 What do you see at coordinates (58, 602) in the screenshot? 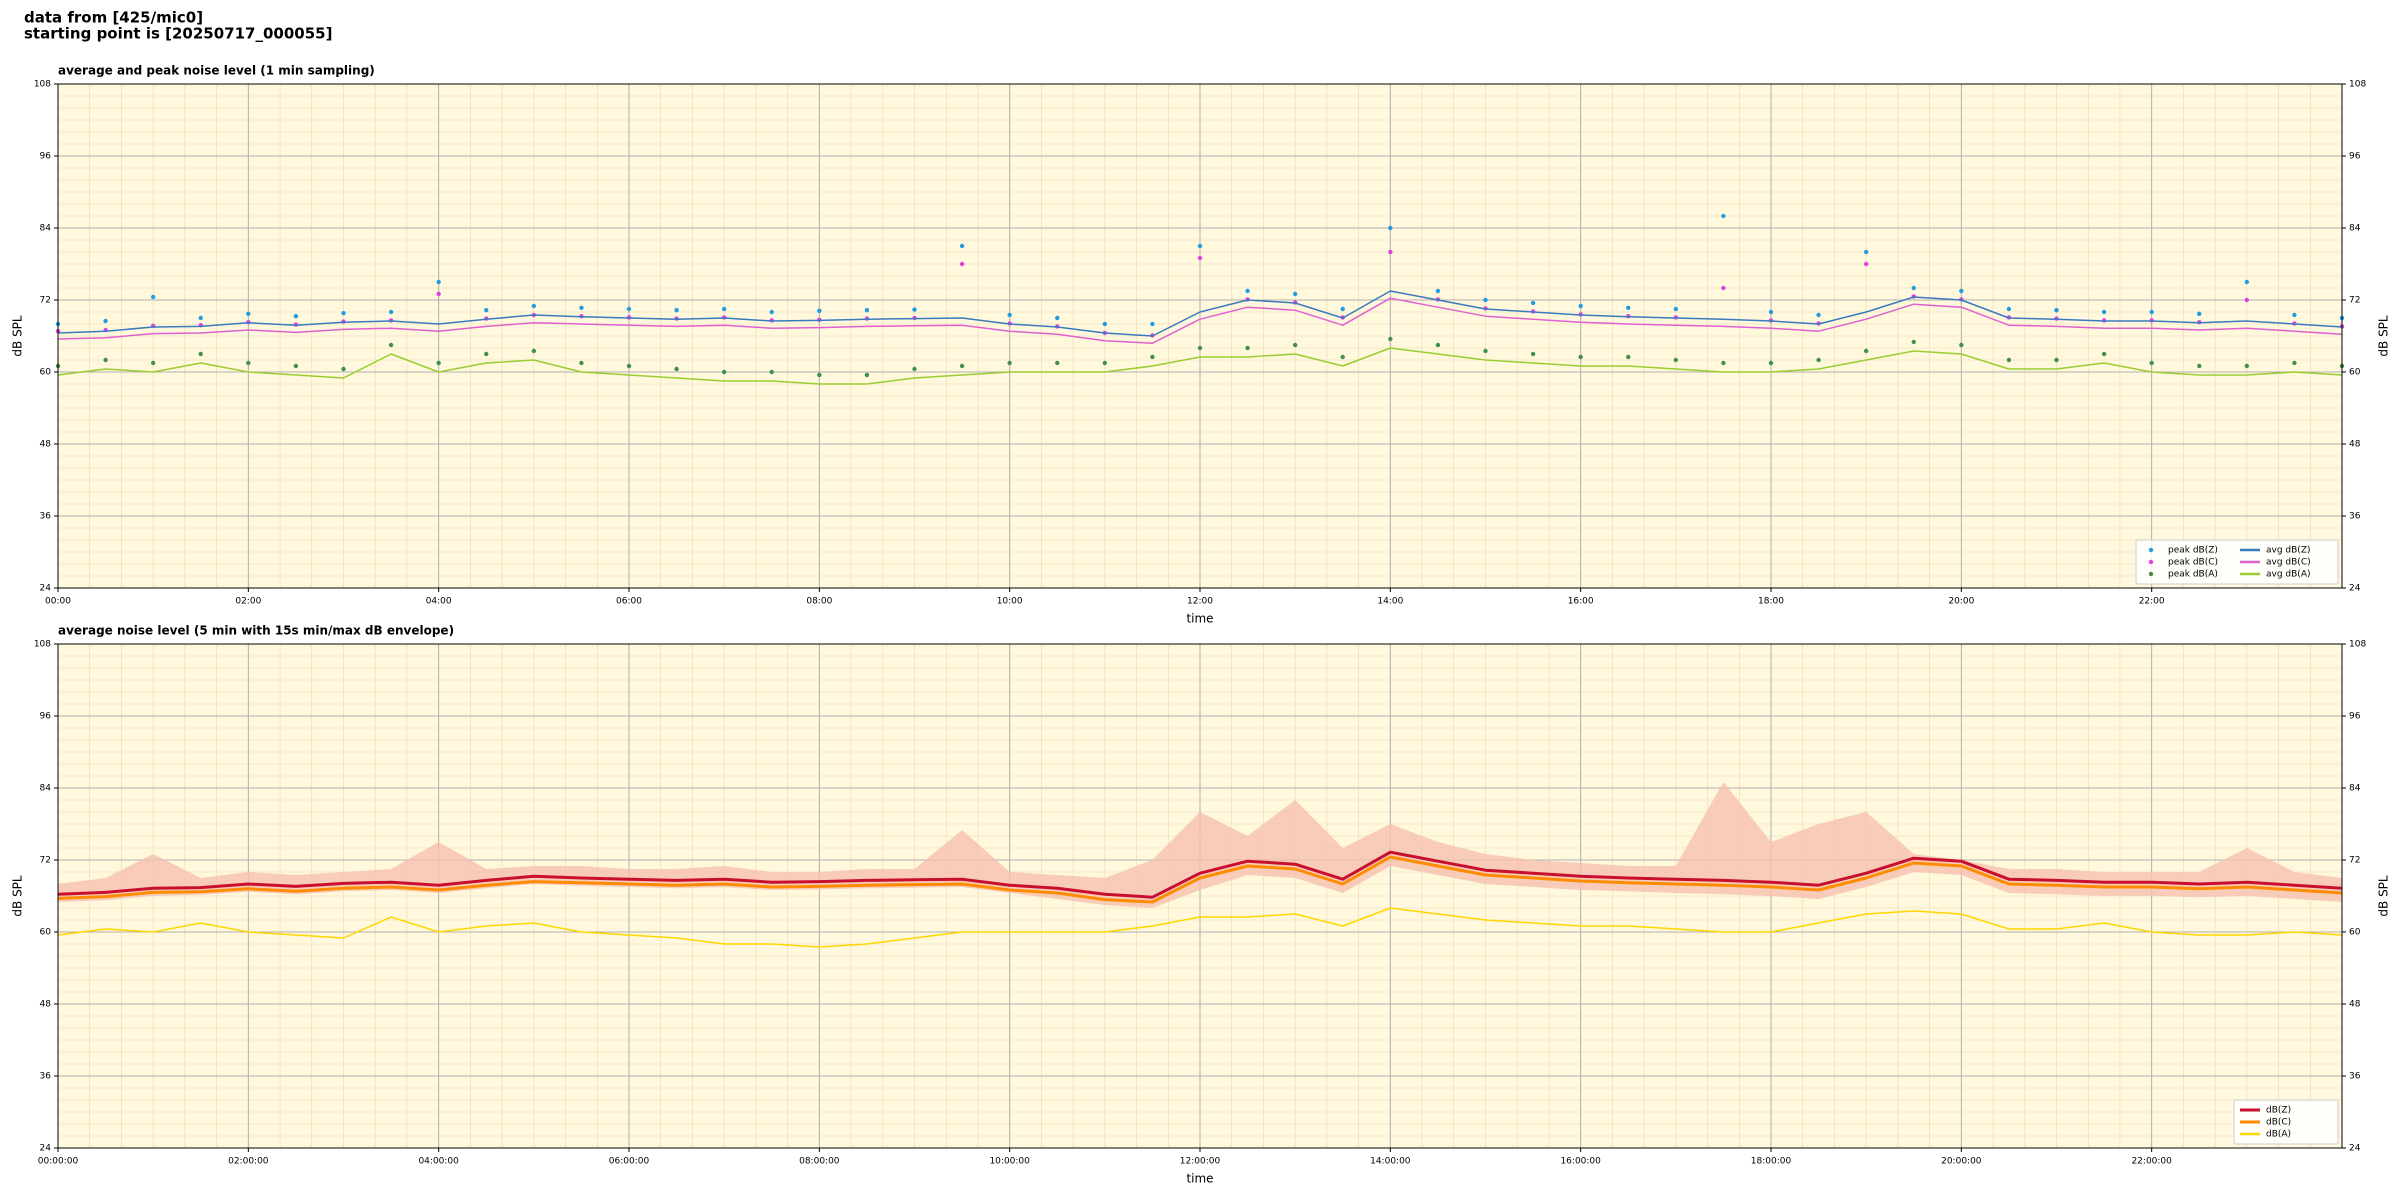
I see `x-tick-label: 00:00` at bounding box center [58, 602].